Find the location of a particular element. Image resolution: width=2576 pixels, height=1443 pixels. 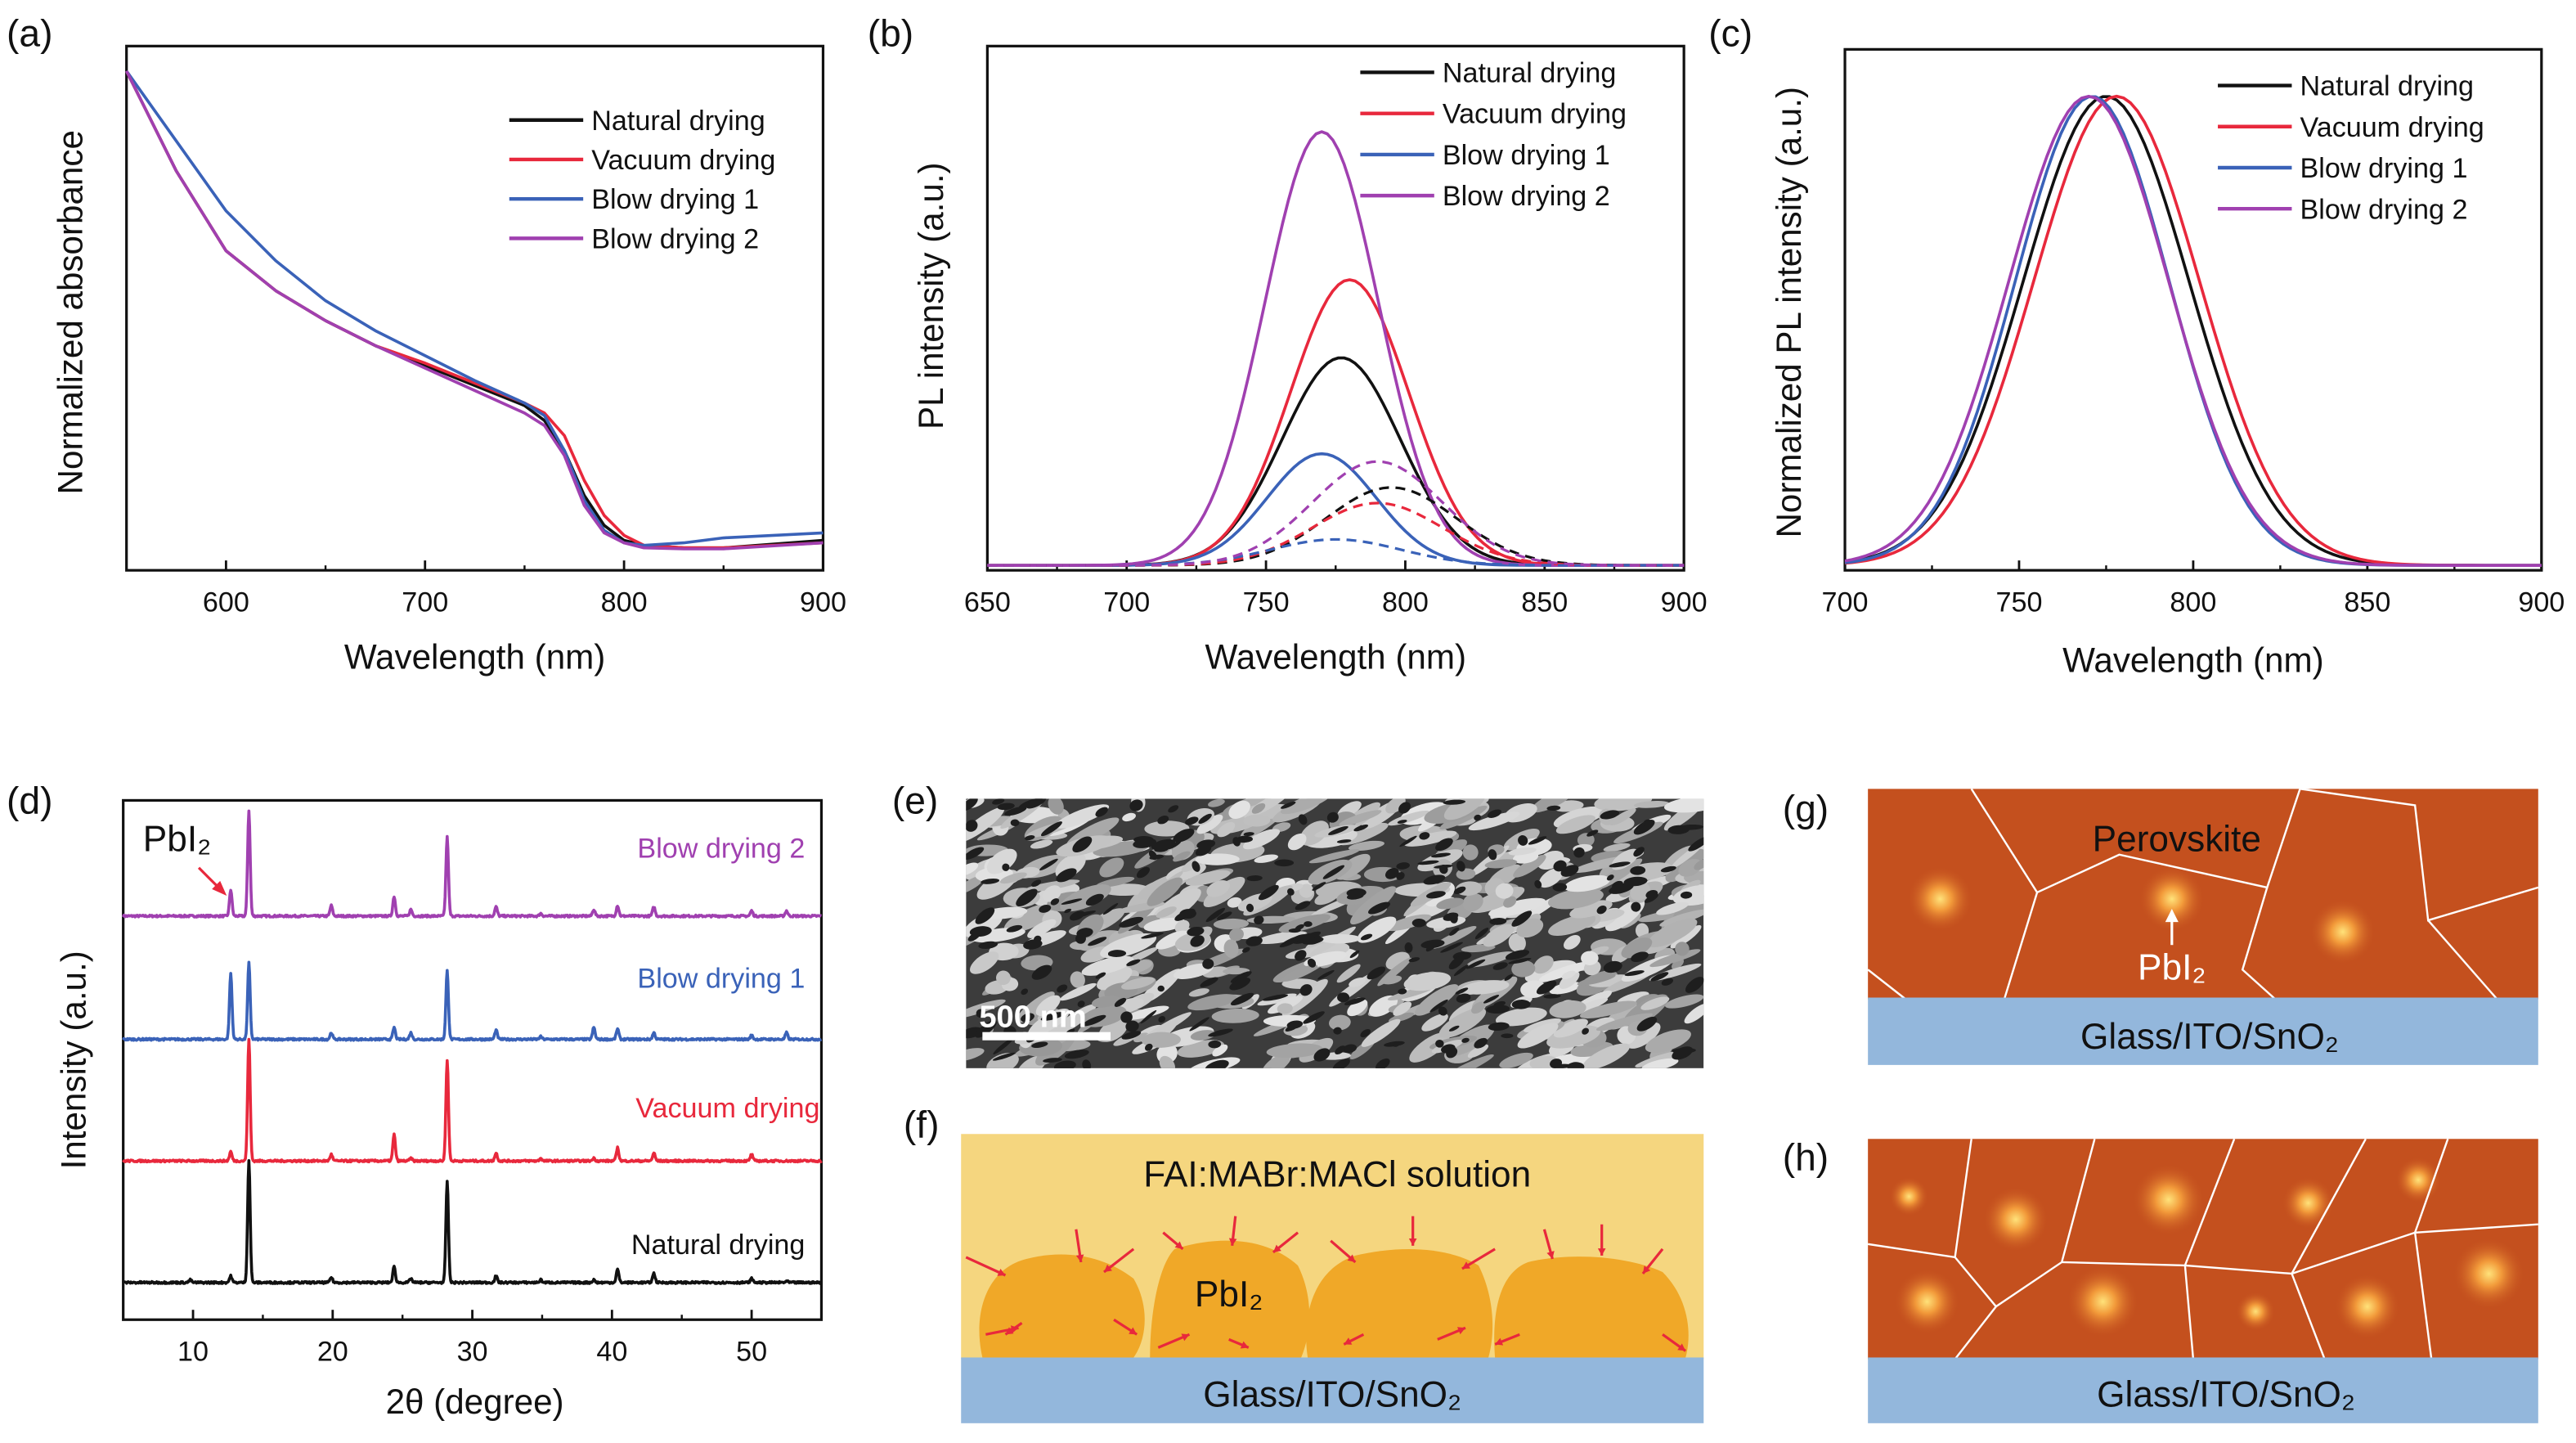

fit-component-line is located at coordinates (1336, 552).